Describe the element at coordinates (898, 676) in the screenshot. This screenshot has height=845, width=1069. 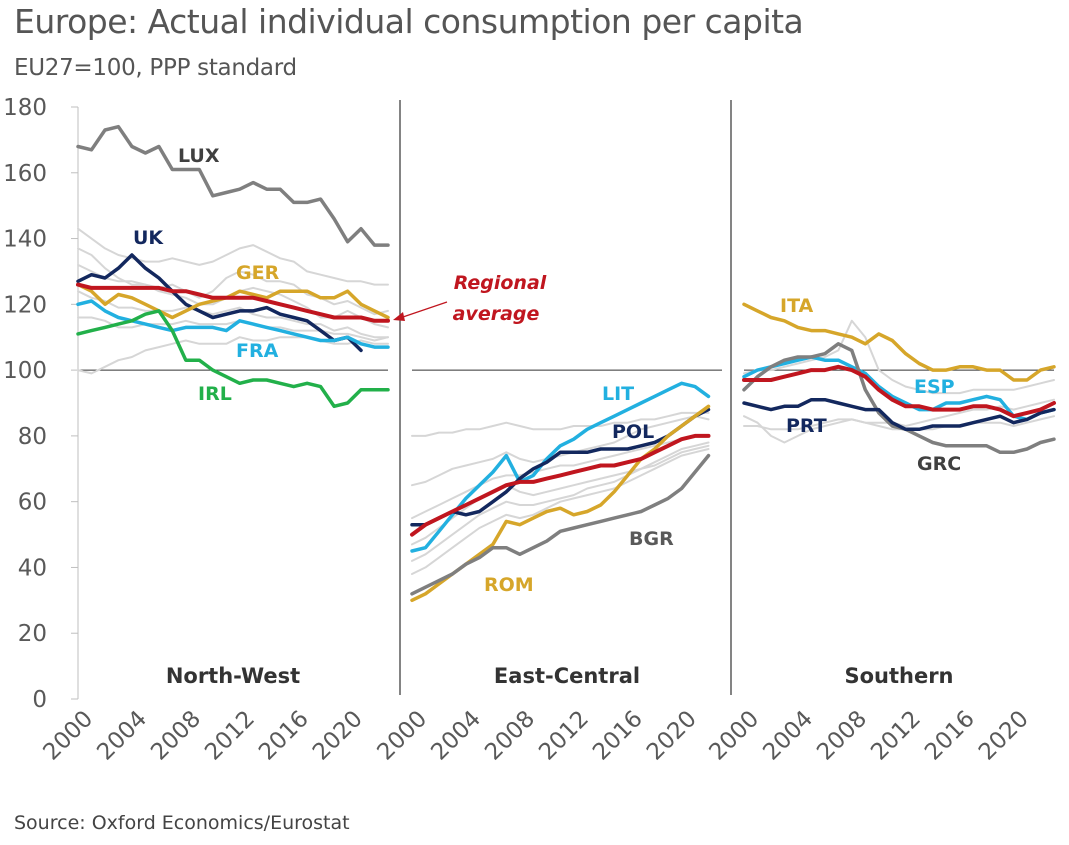
I see `panel-label: Southern` at that location.